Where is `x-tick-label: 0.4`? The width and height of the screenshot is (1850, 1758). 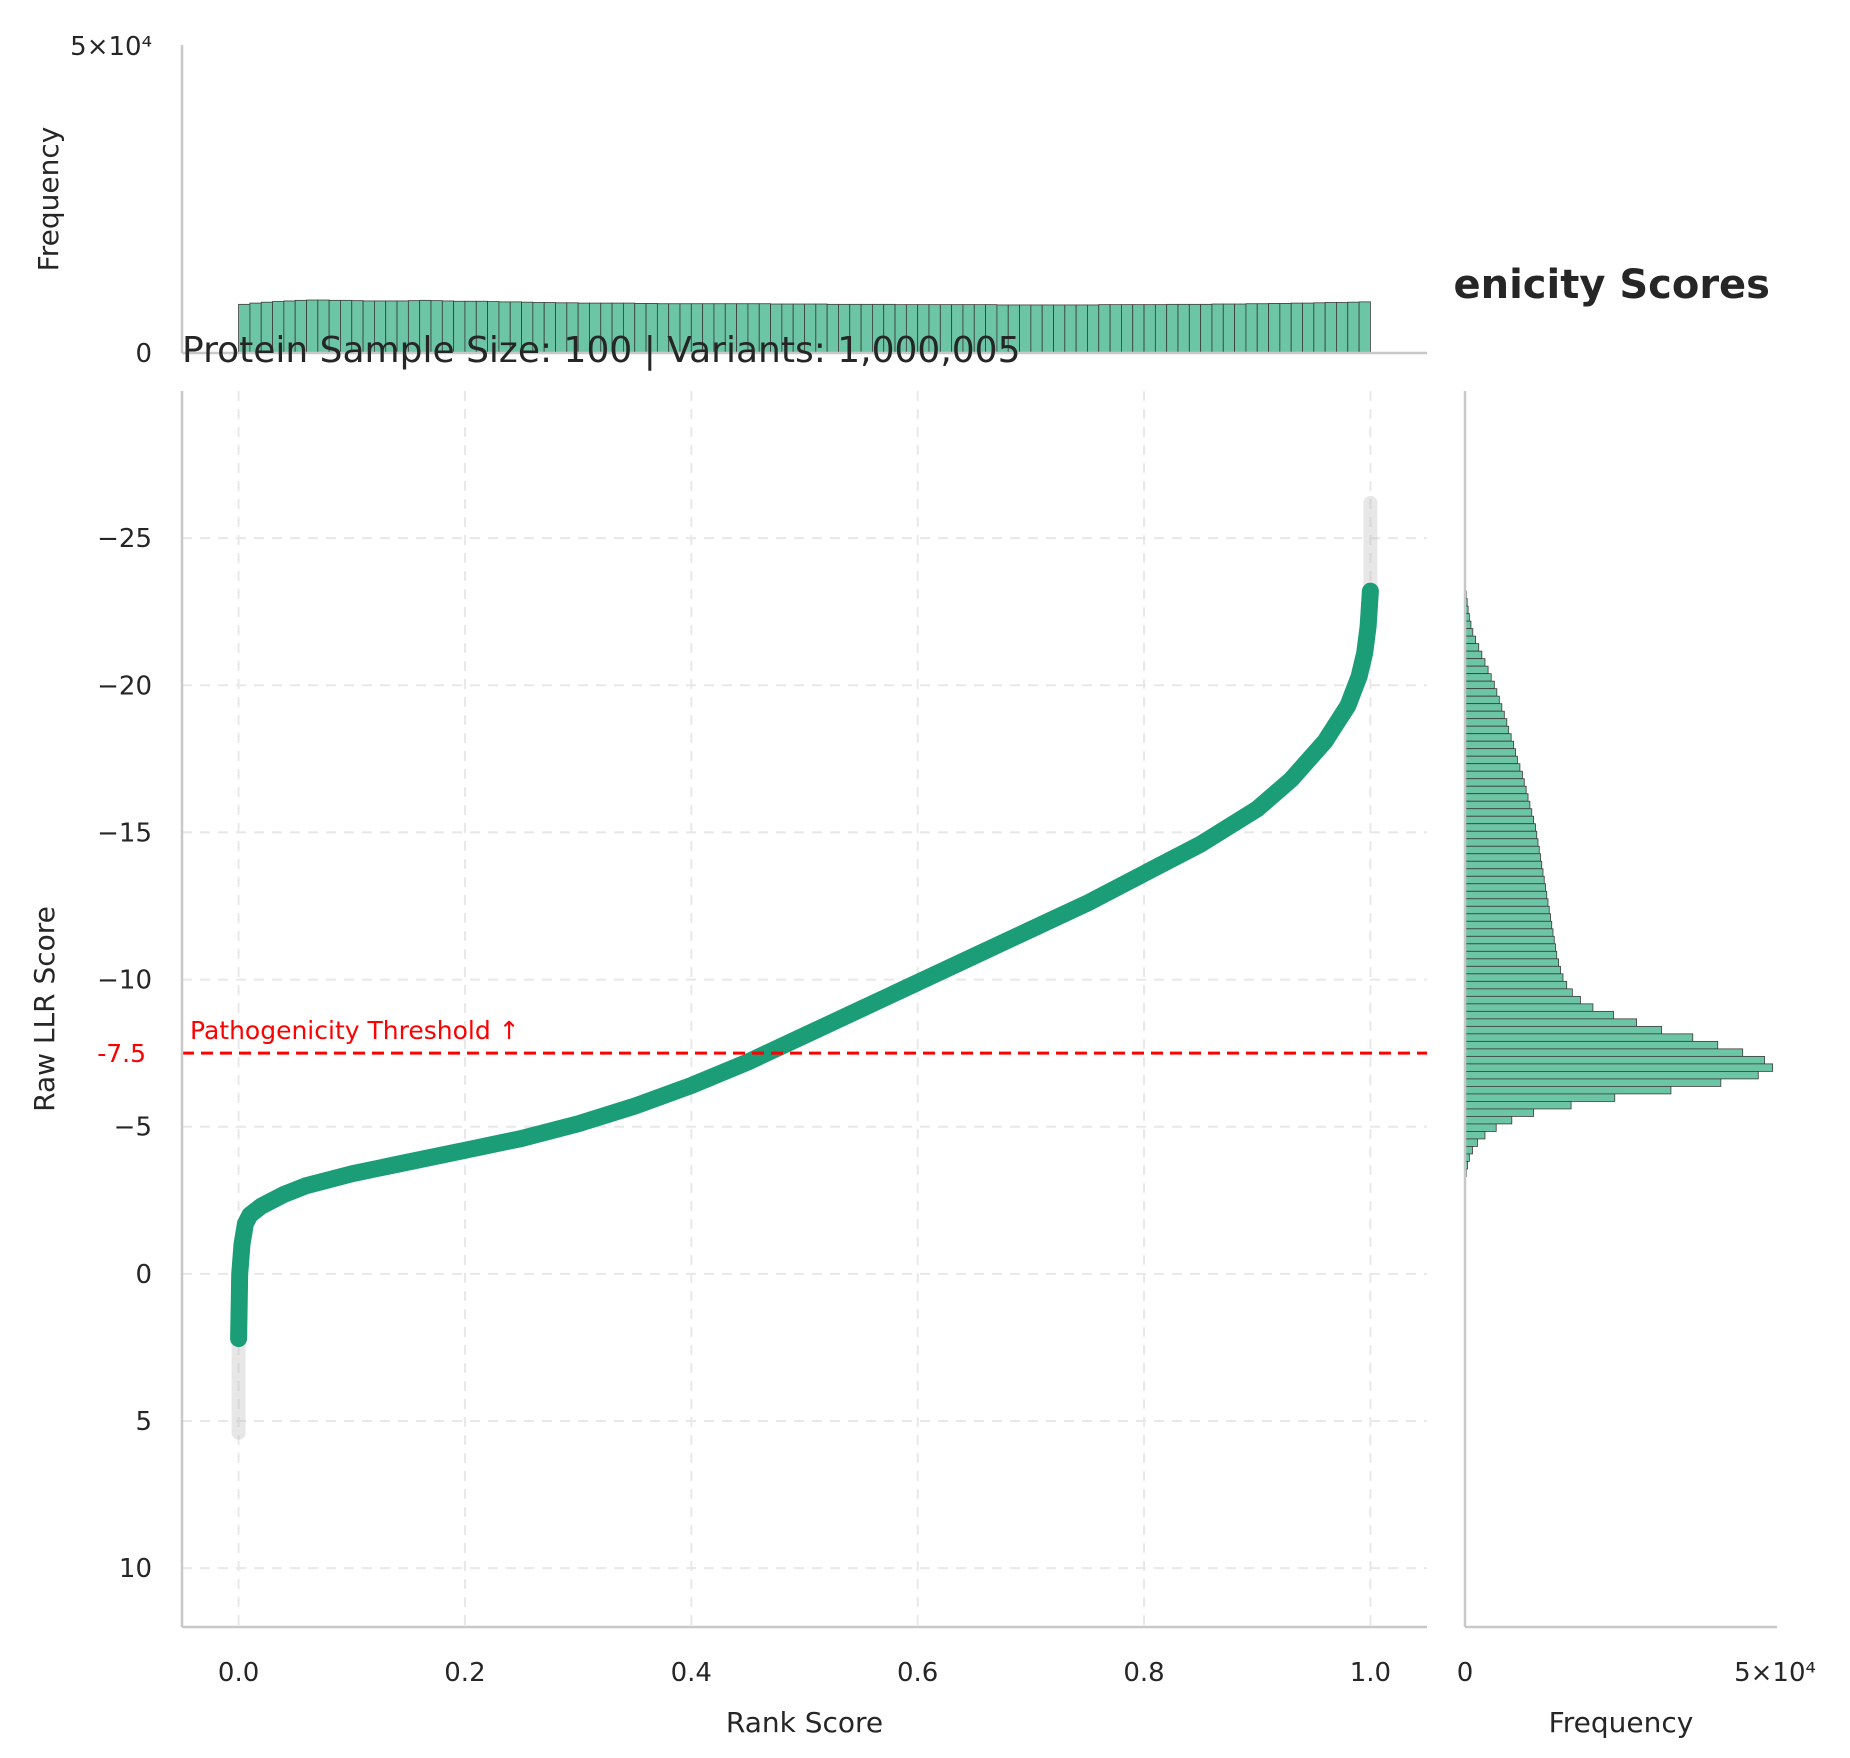
x-tick-label: 0.4 is located at coordinates (691, 1673).